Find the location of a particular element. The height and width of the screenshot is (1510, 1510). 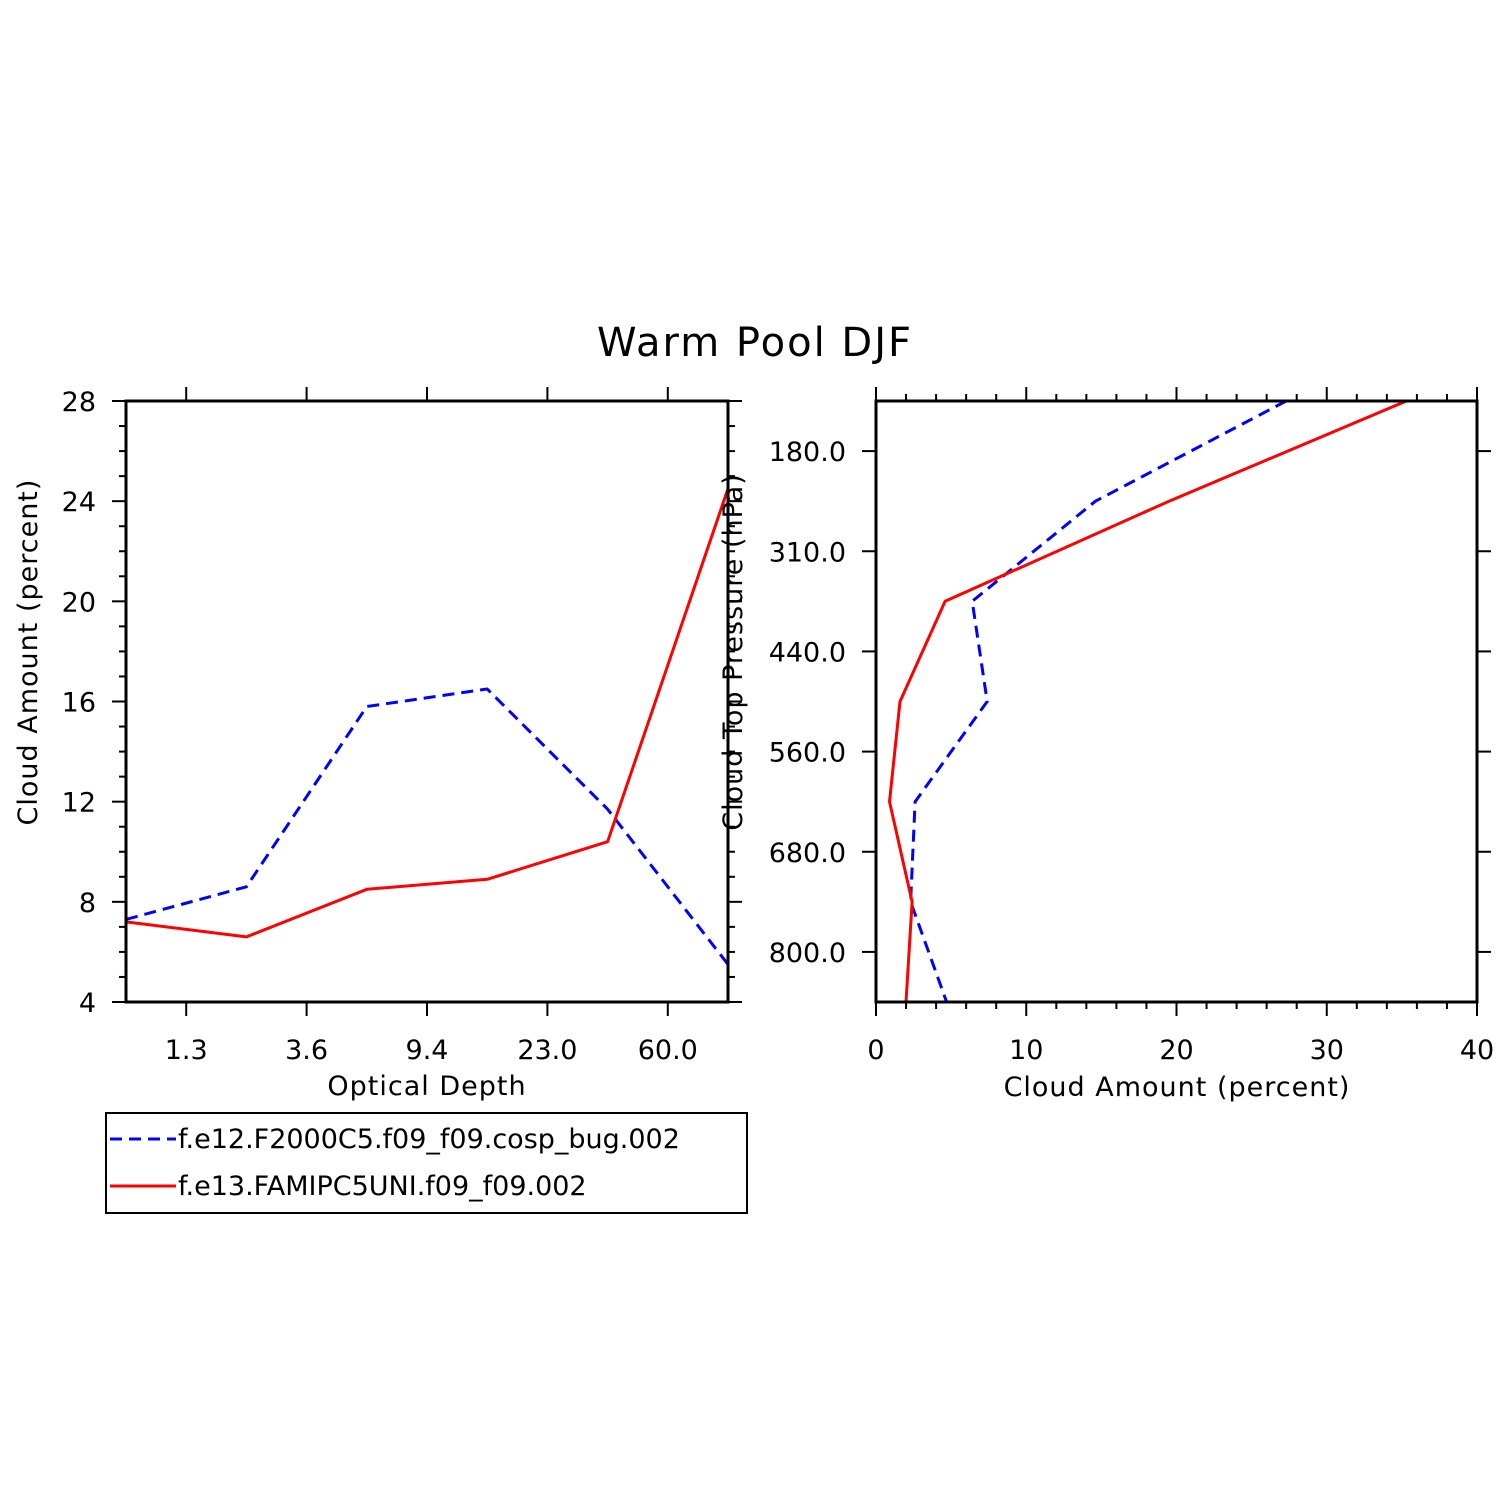

left-x-axis-label: Optical Depth is located at coordinates (426, 1086).